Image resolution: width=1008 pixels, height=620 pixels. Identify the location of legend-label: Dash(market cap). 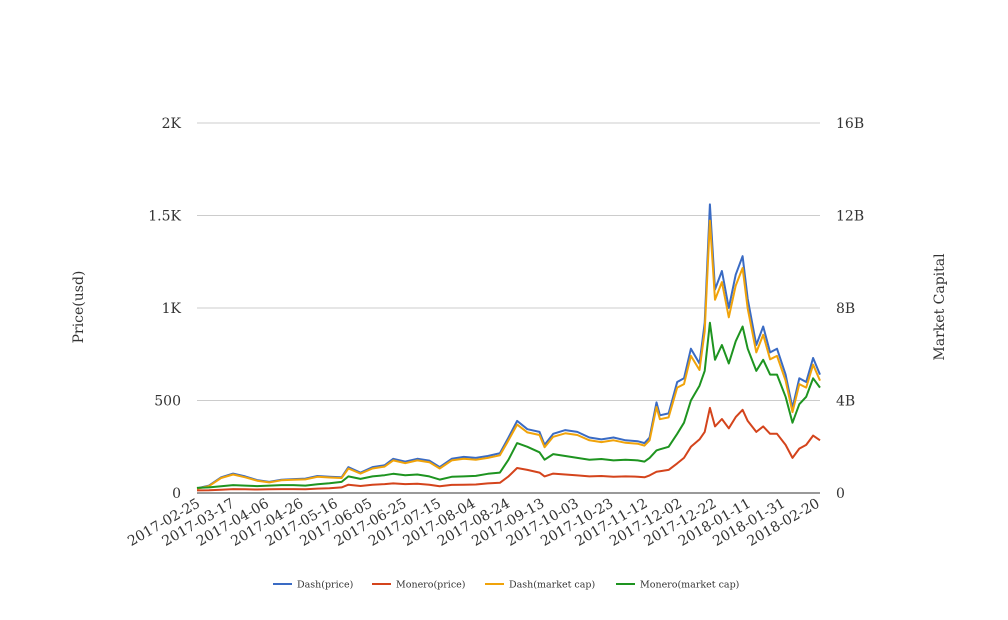
(552, 585).